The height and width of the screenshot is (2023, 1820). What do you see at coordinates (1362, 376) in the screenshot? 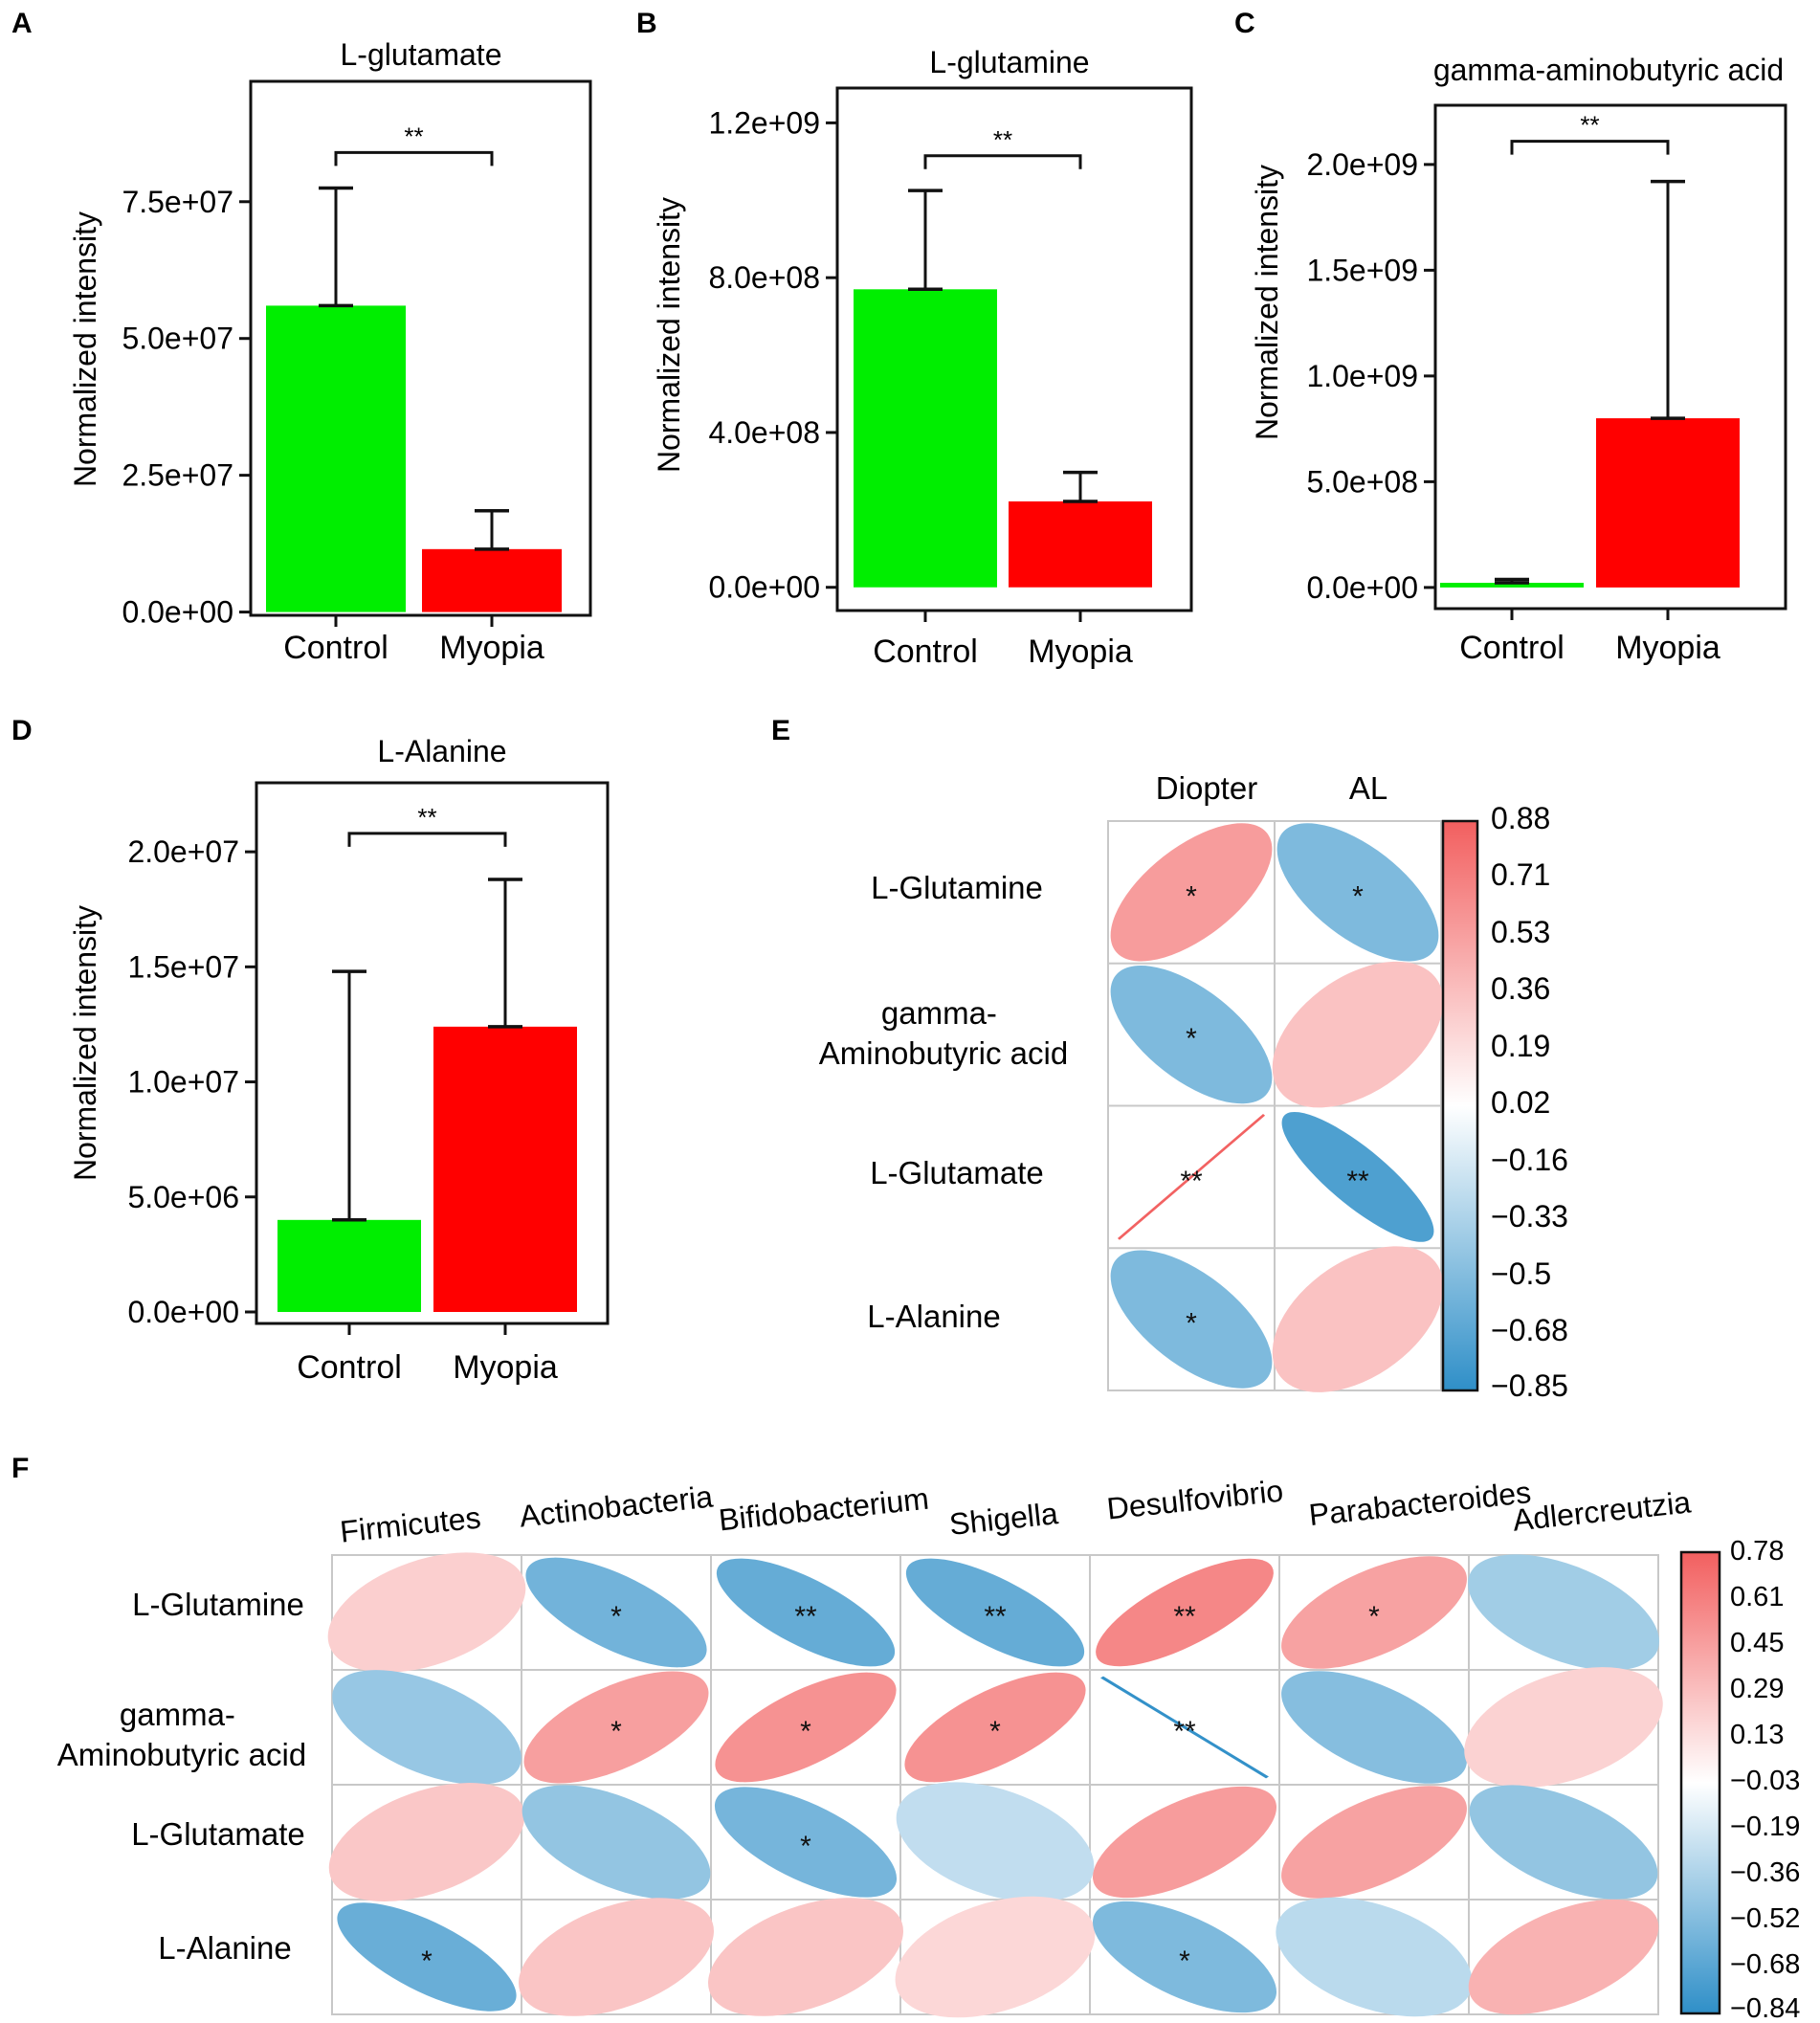
I see `y-tick-label: 1.0e+09` at bounding box center [1362, 376].